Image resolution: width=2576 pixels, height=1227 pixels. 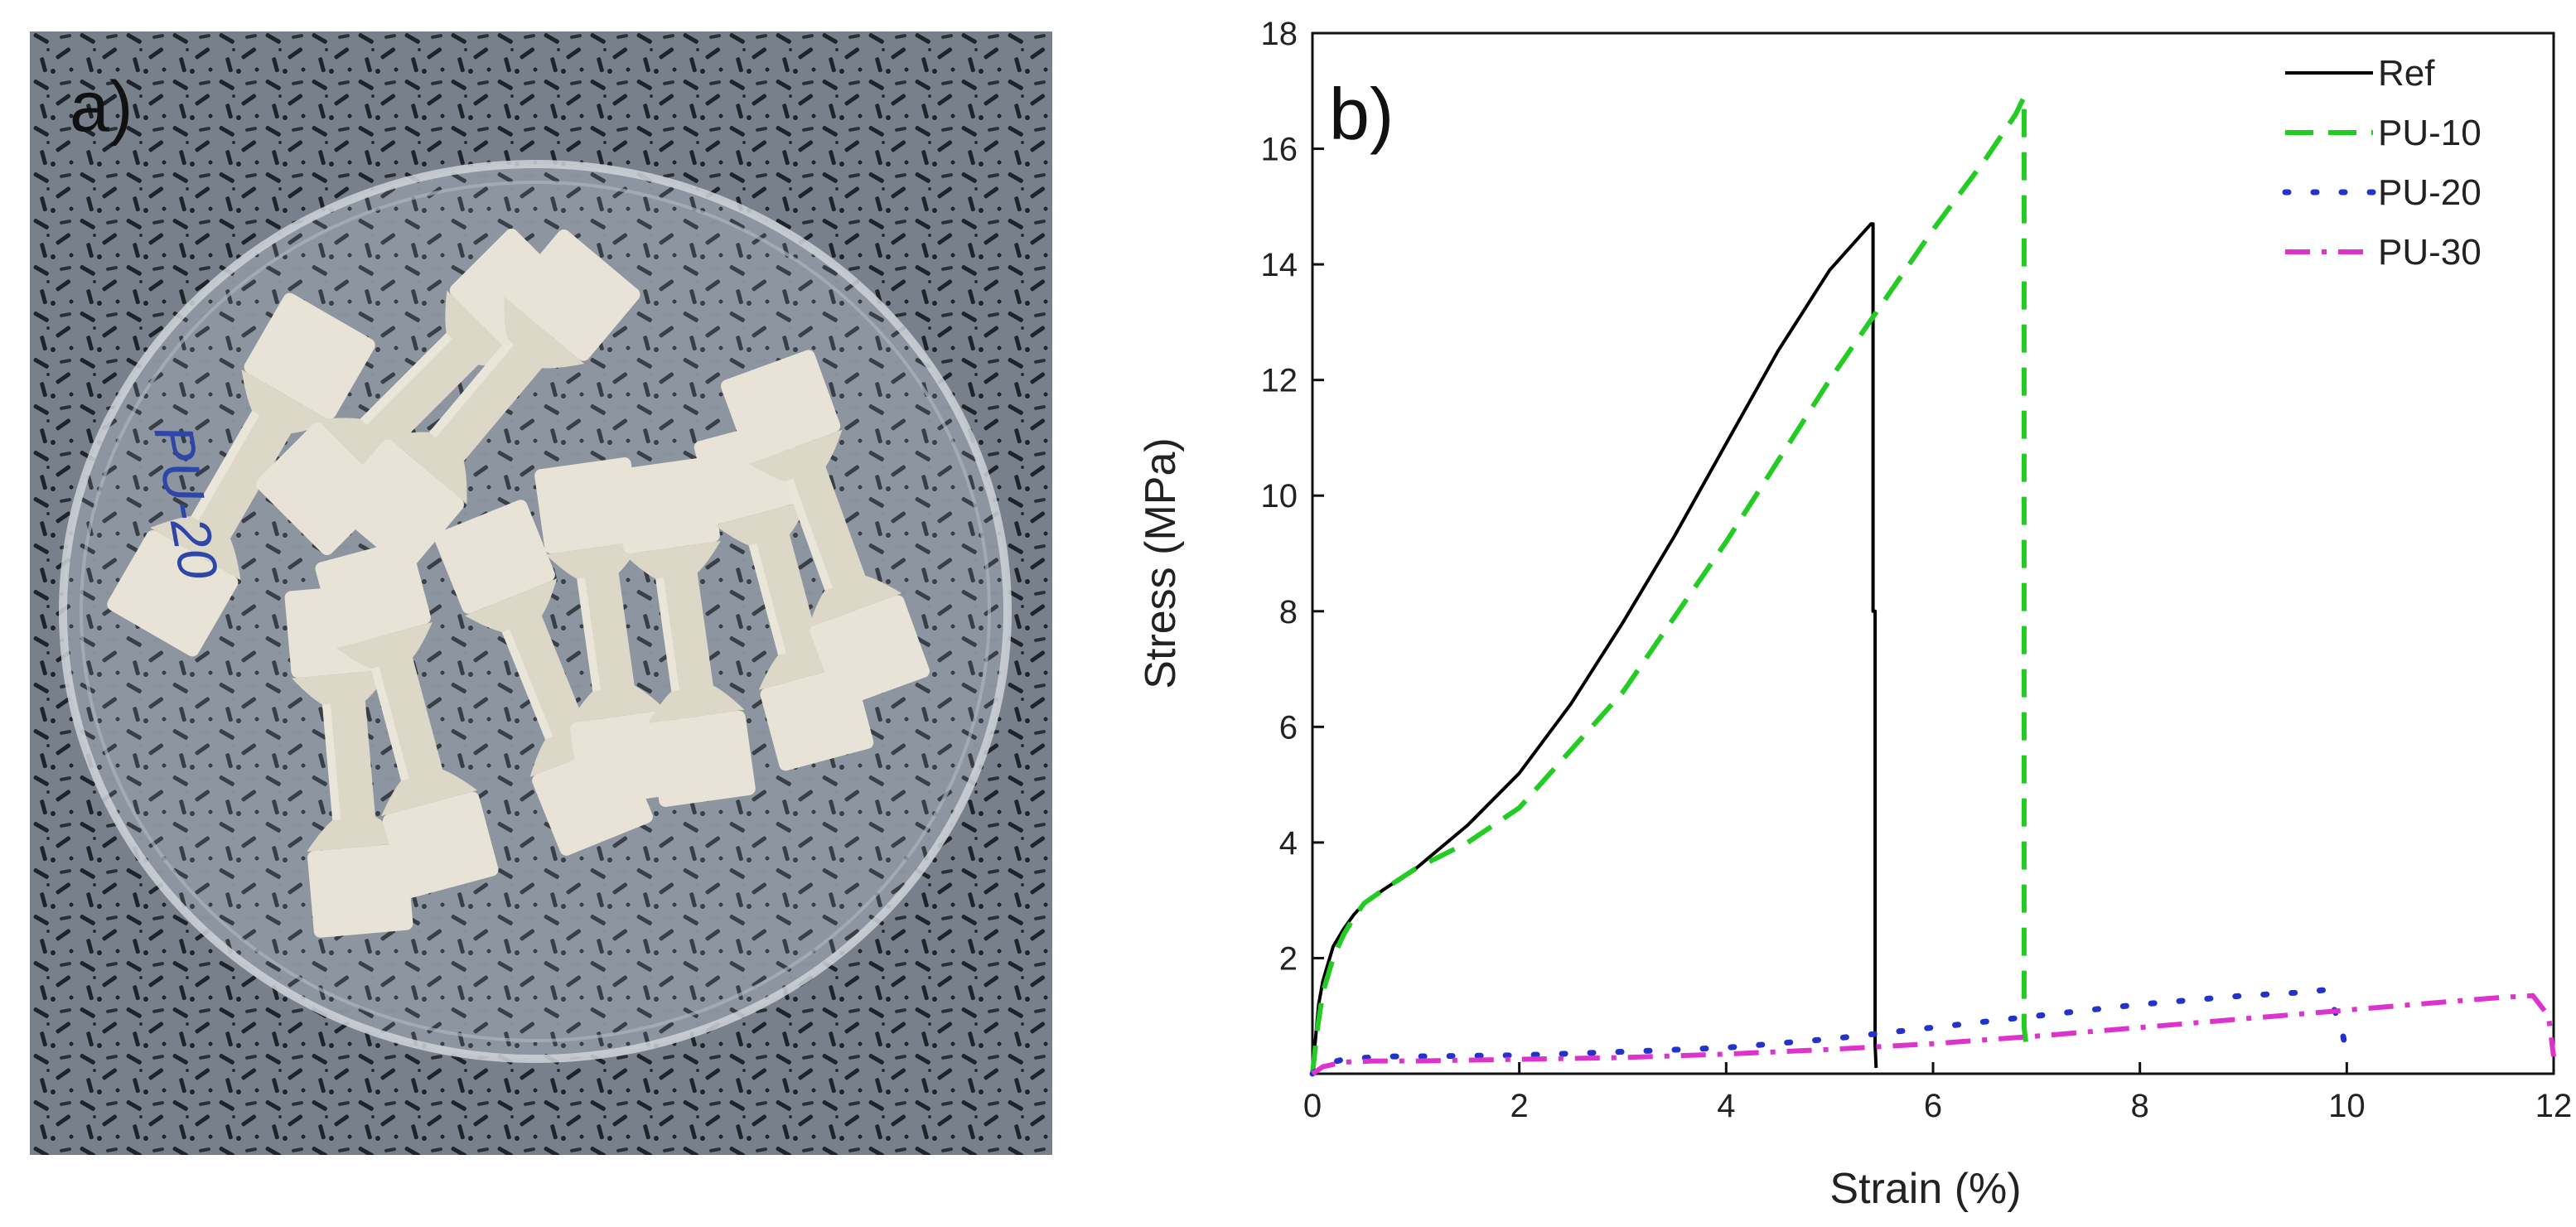 What do you see at coordinates (101, 107) in the screenshot?
I see `panel-a-label: a)` at bounding box center [101, 107].